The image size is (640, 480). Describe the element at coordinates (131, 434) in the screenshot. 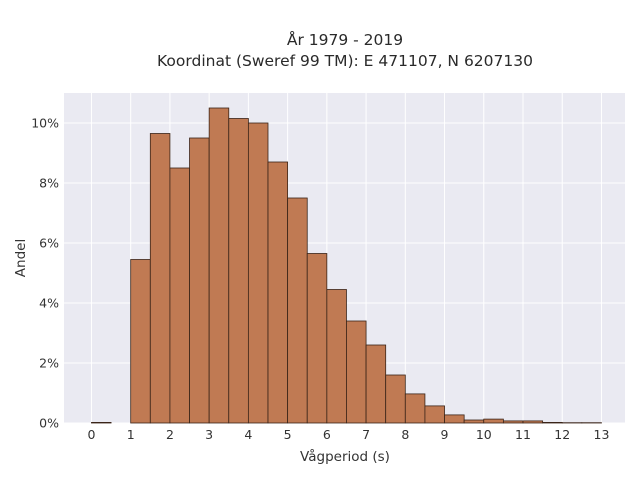

I see `x-tick-label: 1` at that location.